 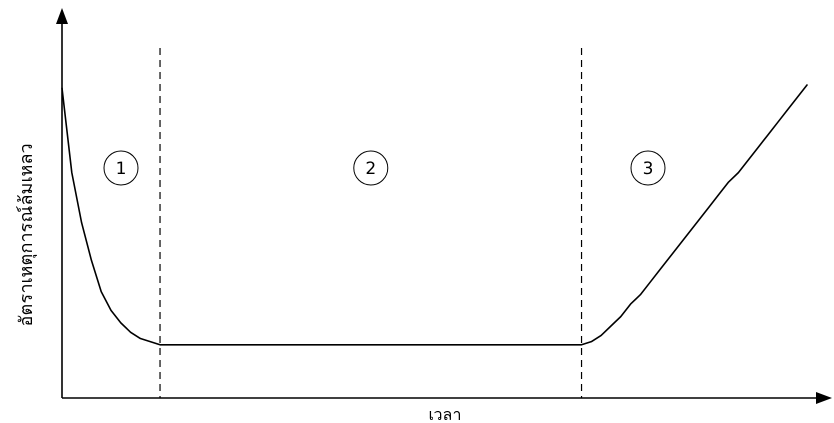 I want to click on y-axis-title: อัตราเหตุการณ์ล้มเหลว, so click(x=26, y=235).